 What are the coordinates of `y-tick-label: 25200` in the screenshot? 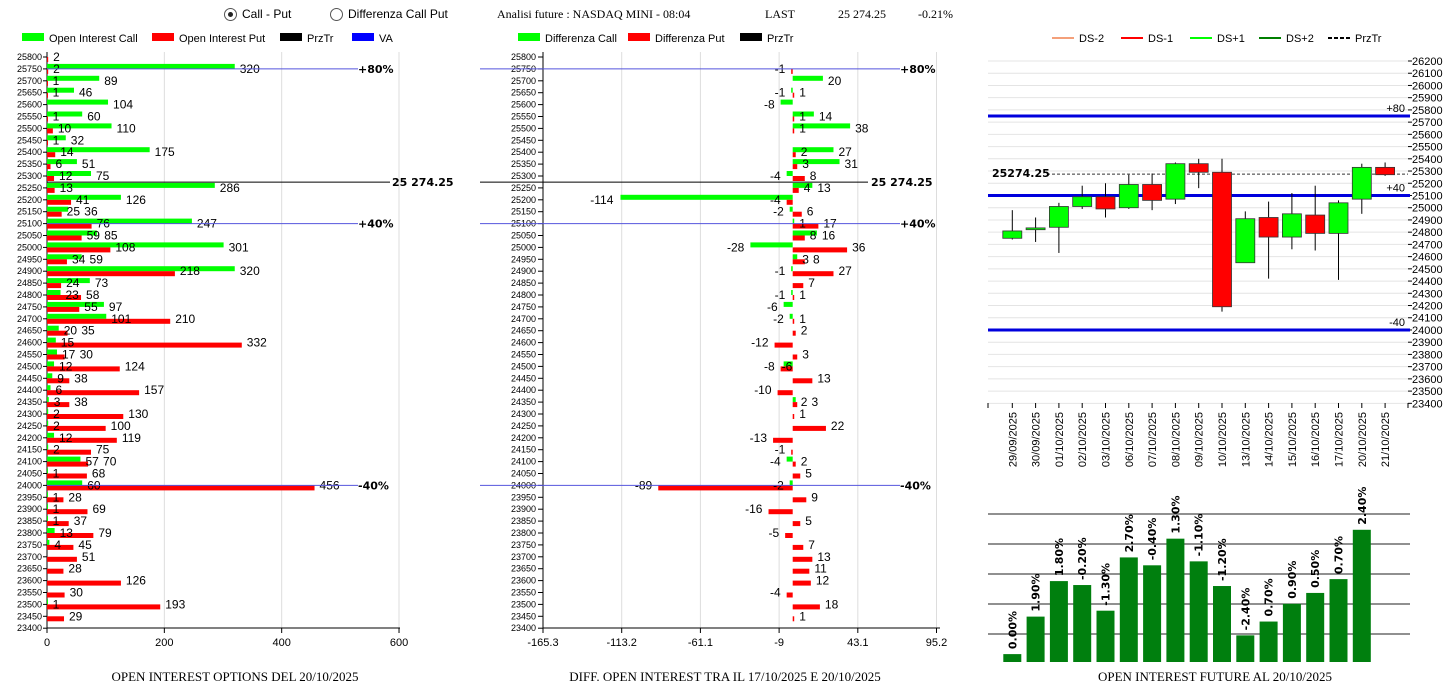 It's located at (523, 200).